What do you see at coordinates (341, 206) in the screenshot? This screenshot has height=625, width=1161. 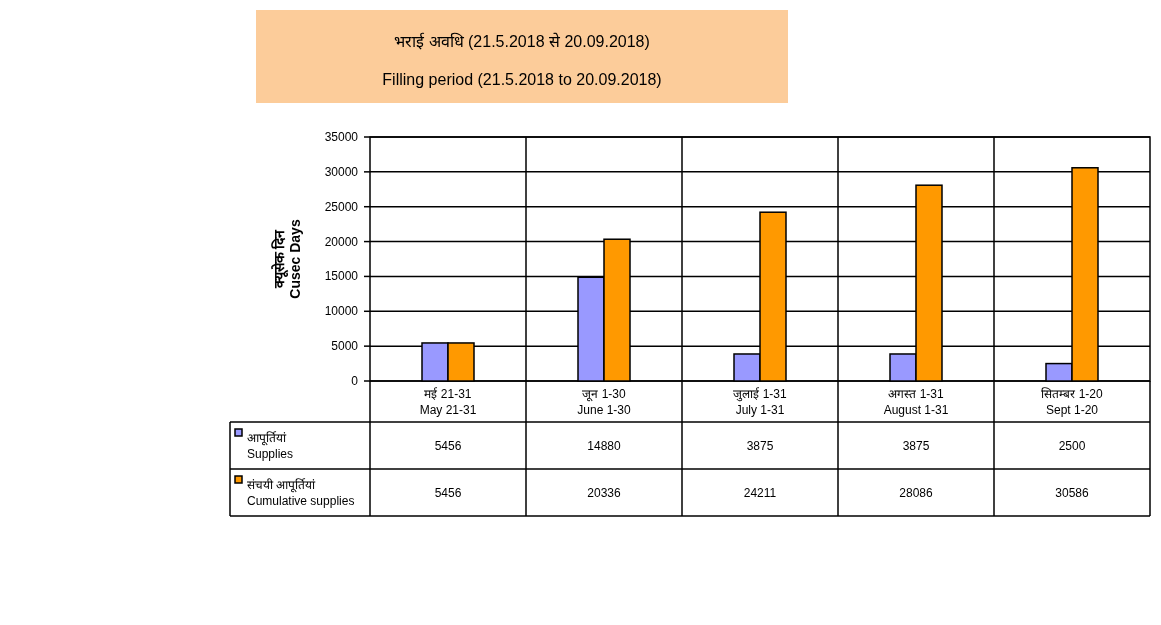 I see `y-tick-label: 25000` at bounding box center [341, 206].